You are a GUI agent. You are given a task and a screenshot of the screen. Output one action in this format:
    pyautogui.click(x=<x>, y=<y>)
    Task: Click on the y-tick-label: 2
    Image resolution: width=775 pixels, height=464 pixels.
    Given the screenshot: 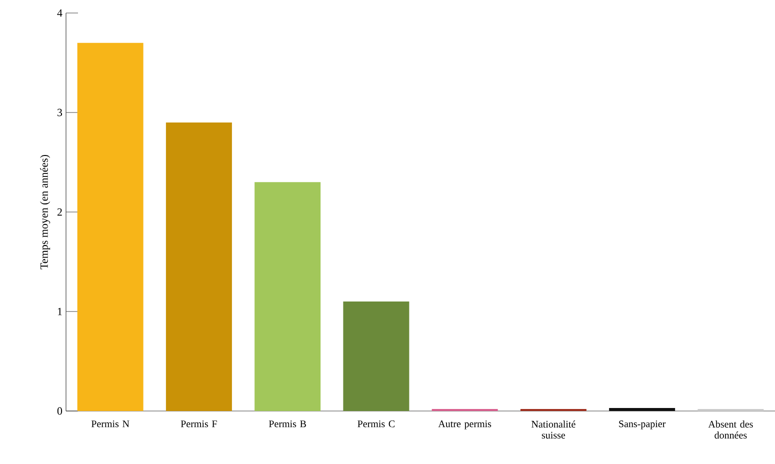 What is the action you would take?
    pyautogui.click(x=59, y=212)
    